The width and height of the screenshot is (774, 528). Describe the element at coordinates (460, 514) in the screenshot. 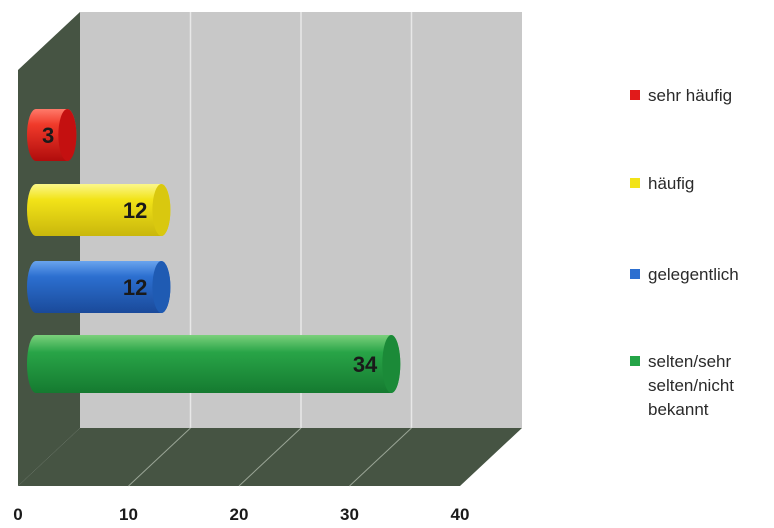

I see `x-tick-label: 40` at that location.